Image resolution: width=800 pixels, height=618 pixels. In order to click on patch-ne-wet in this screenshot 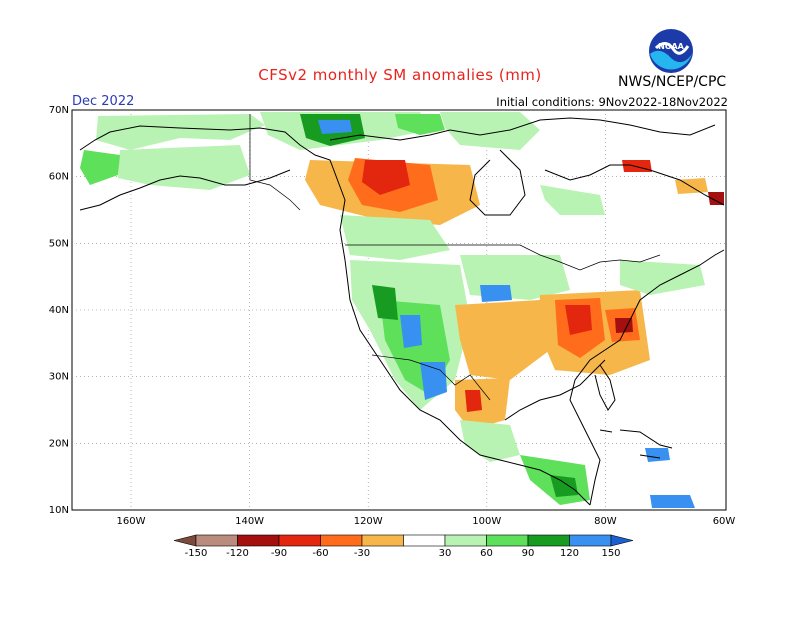, I will do `click(662, 277)`.